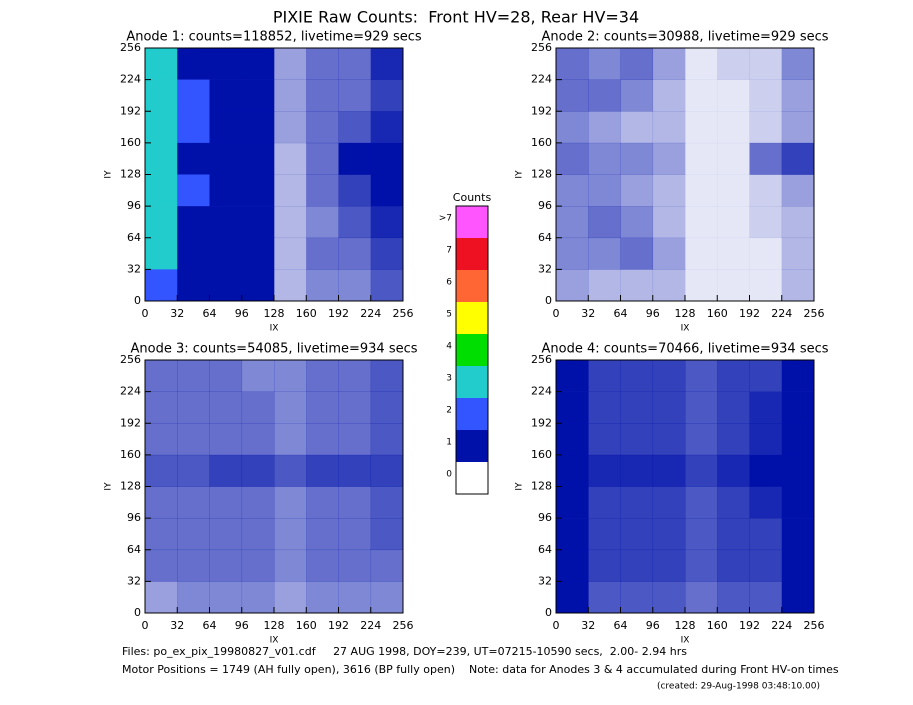 This screenshot has height=705, width=913. Describe the element at coordinates (545, 580) in the screenshot. I see `y-tick-label: 32` at that location.